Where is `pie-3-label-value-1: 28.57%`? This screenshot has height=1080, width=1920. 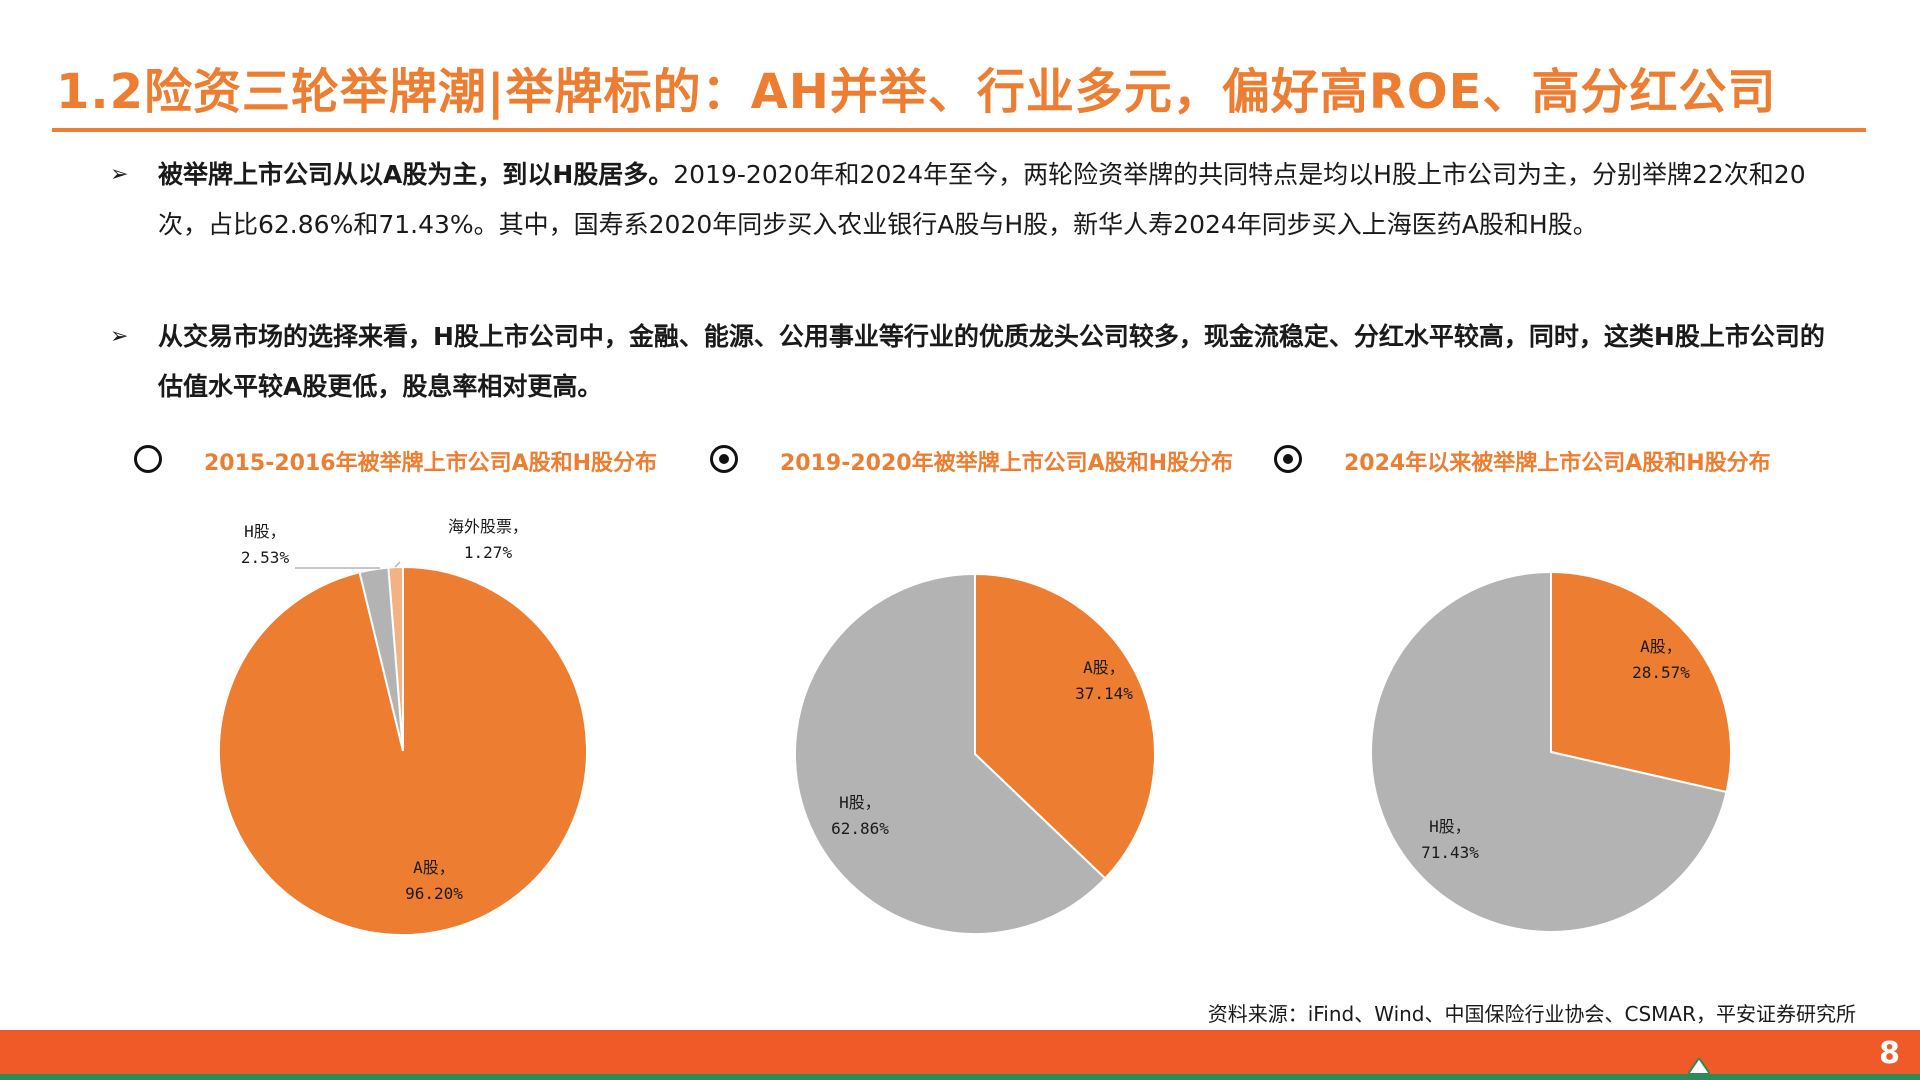
pie-3-label-value-1: 28.57% is located at coordinates (1661, 672).